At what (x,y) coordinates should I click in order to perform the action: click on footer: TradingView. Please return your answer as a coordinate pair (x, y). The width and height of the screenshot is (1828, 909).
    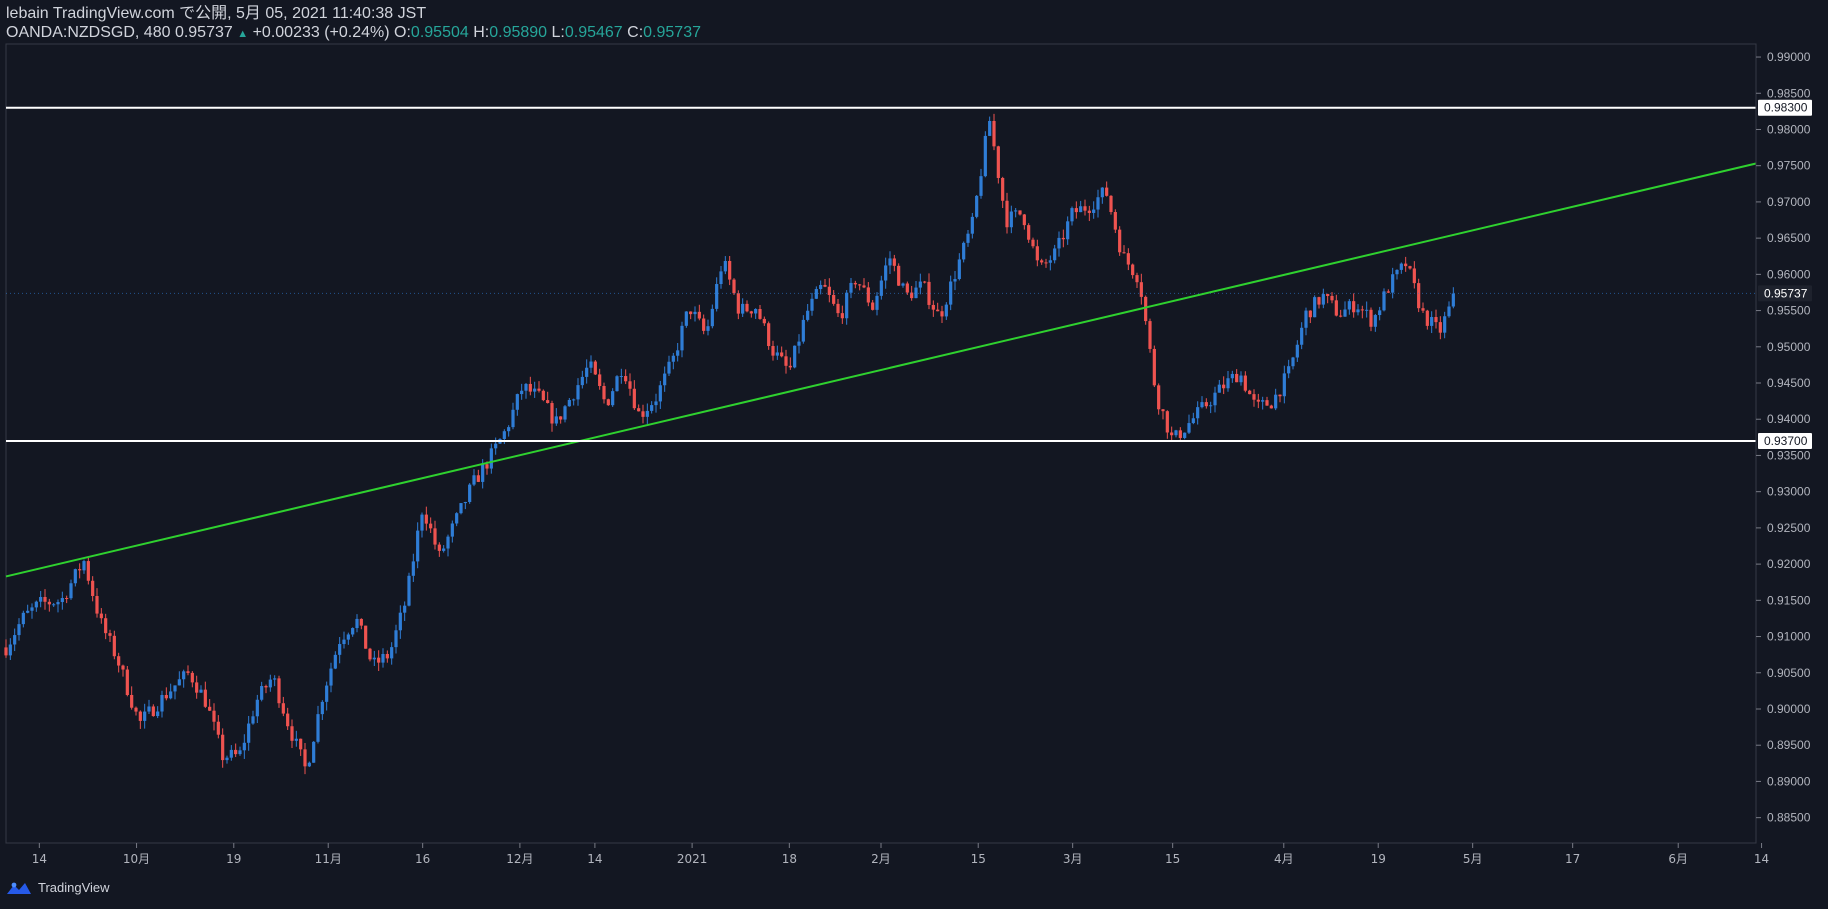
    Looking at the image, I should click on (58, 887).